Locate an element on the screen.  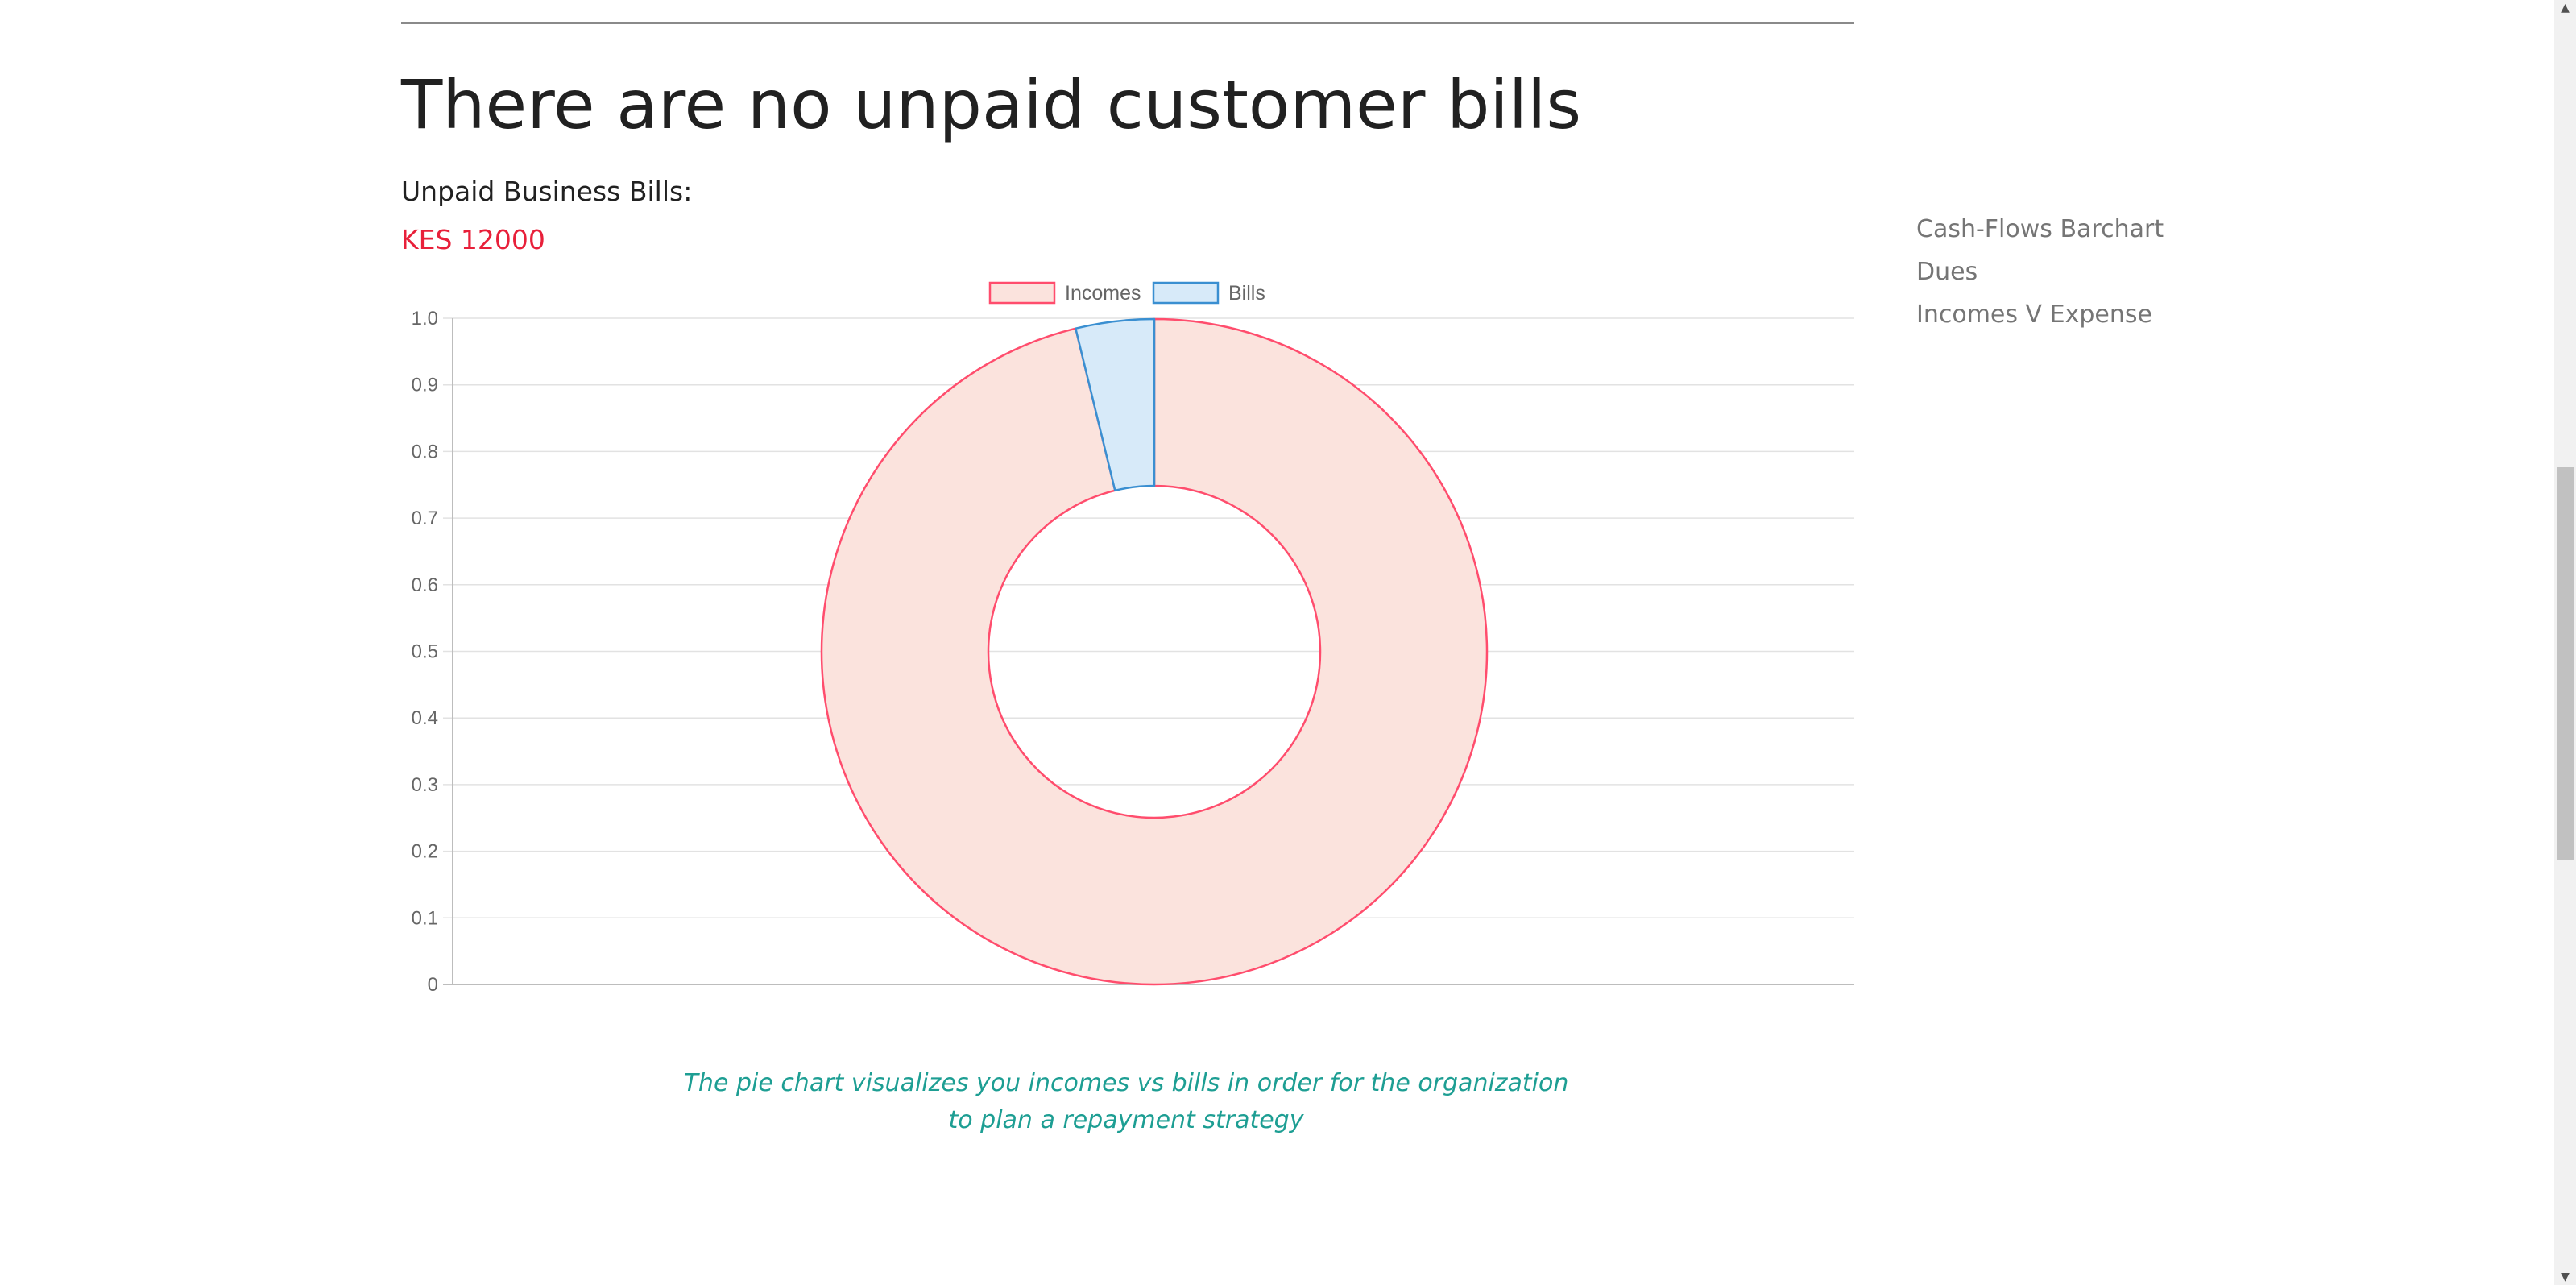
y-tick-label: 0.7 is located at coordinates (425, 518).